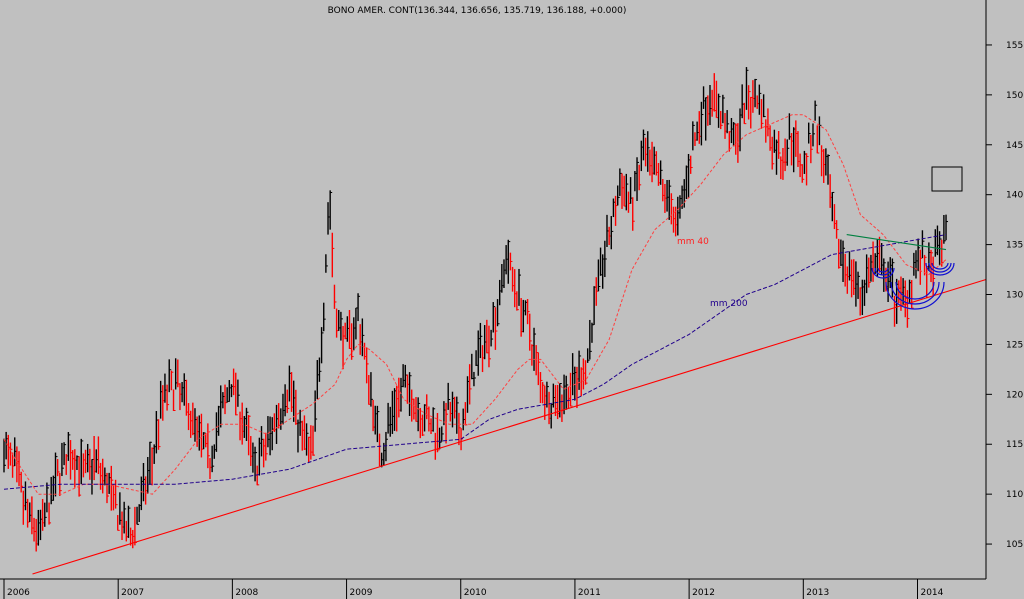 The width and height of the screenshot is (1024, 599). What do you see at coordinates (18, 593) in the screenshot?
I see `x-tick-label: 2006` at bounding box center [18, 593].